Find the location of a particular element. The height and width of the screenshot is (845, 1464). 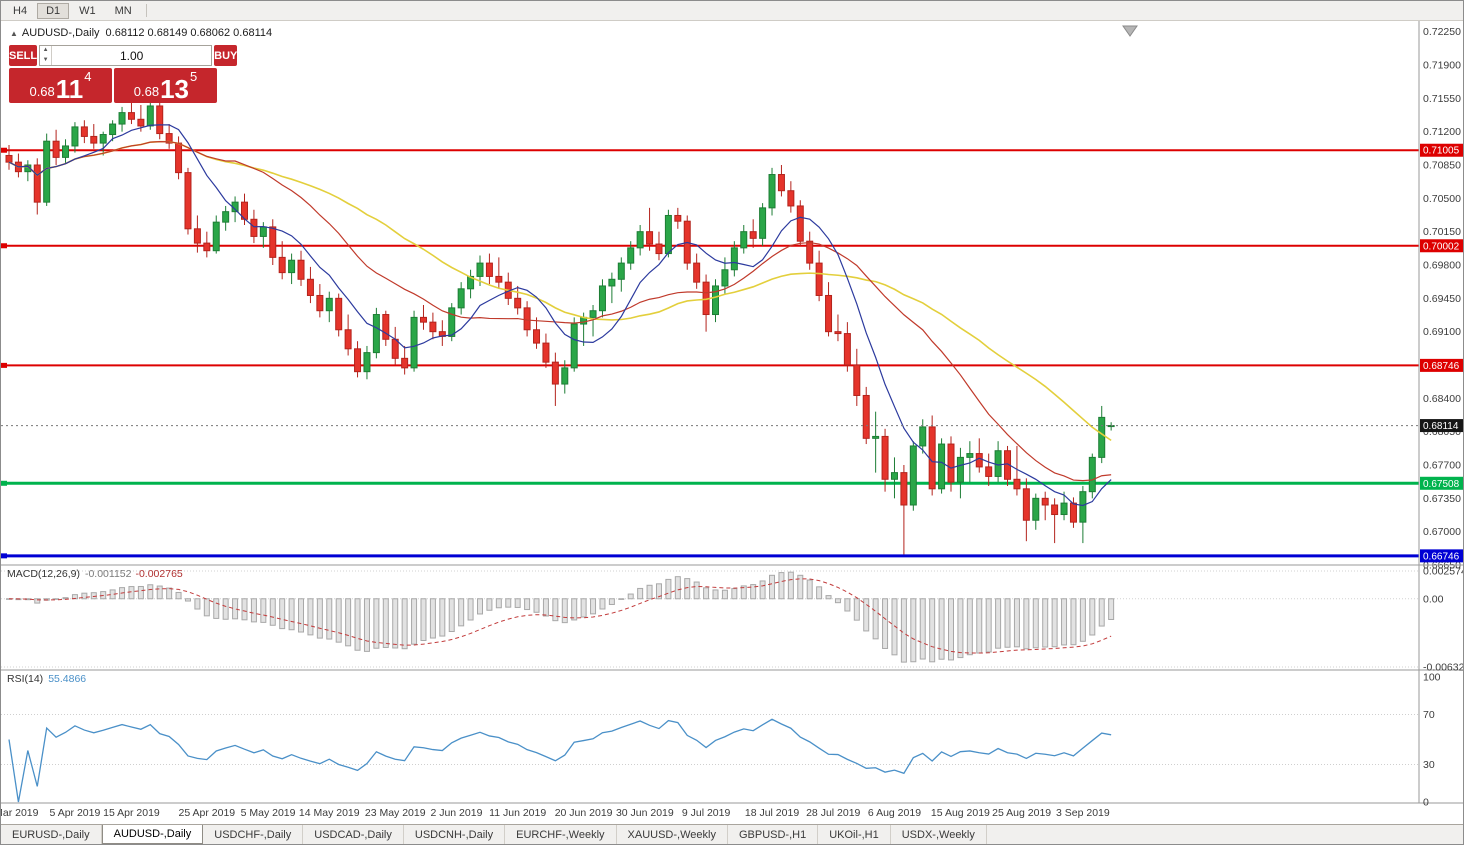

rsi-name: RSI(14) is located at coordinates (25, 679).